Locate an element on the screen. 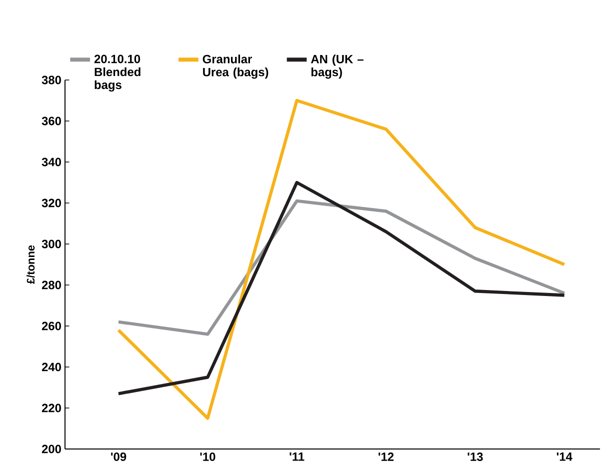 The image size is (601, 476). y-tick-label: 220 is located at coordinates (51, 408).